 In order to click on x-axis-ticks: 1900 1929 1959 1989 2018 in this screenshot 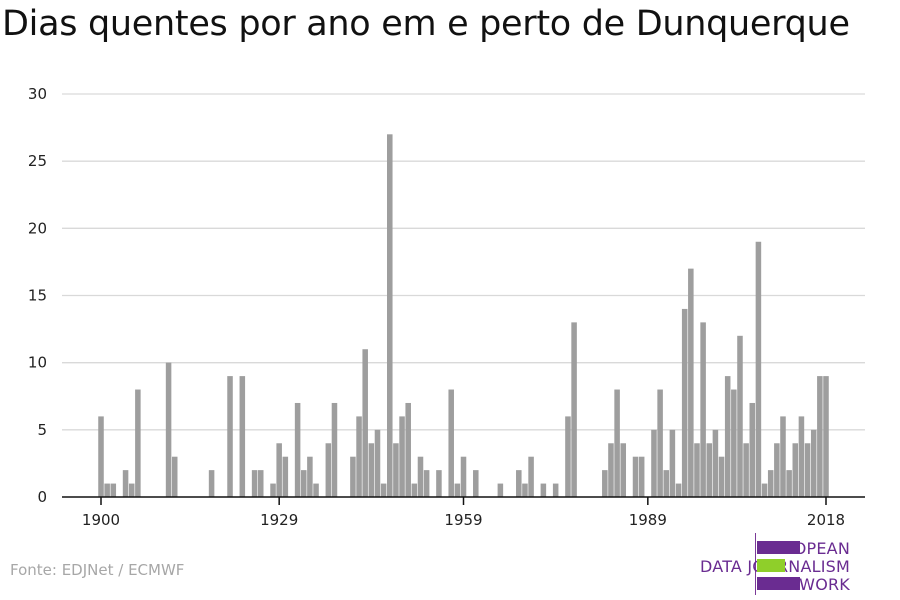, I will do `click(463, 513)`.